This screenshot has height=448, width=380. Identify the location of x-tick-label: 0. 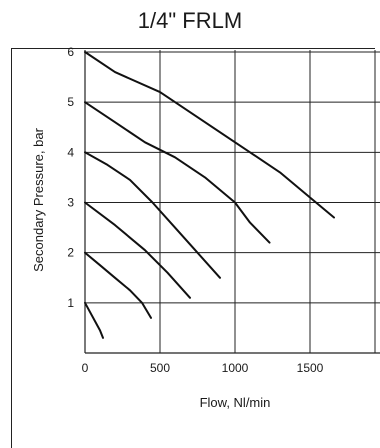
(85, 368).